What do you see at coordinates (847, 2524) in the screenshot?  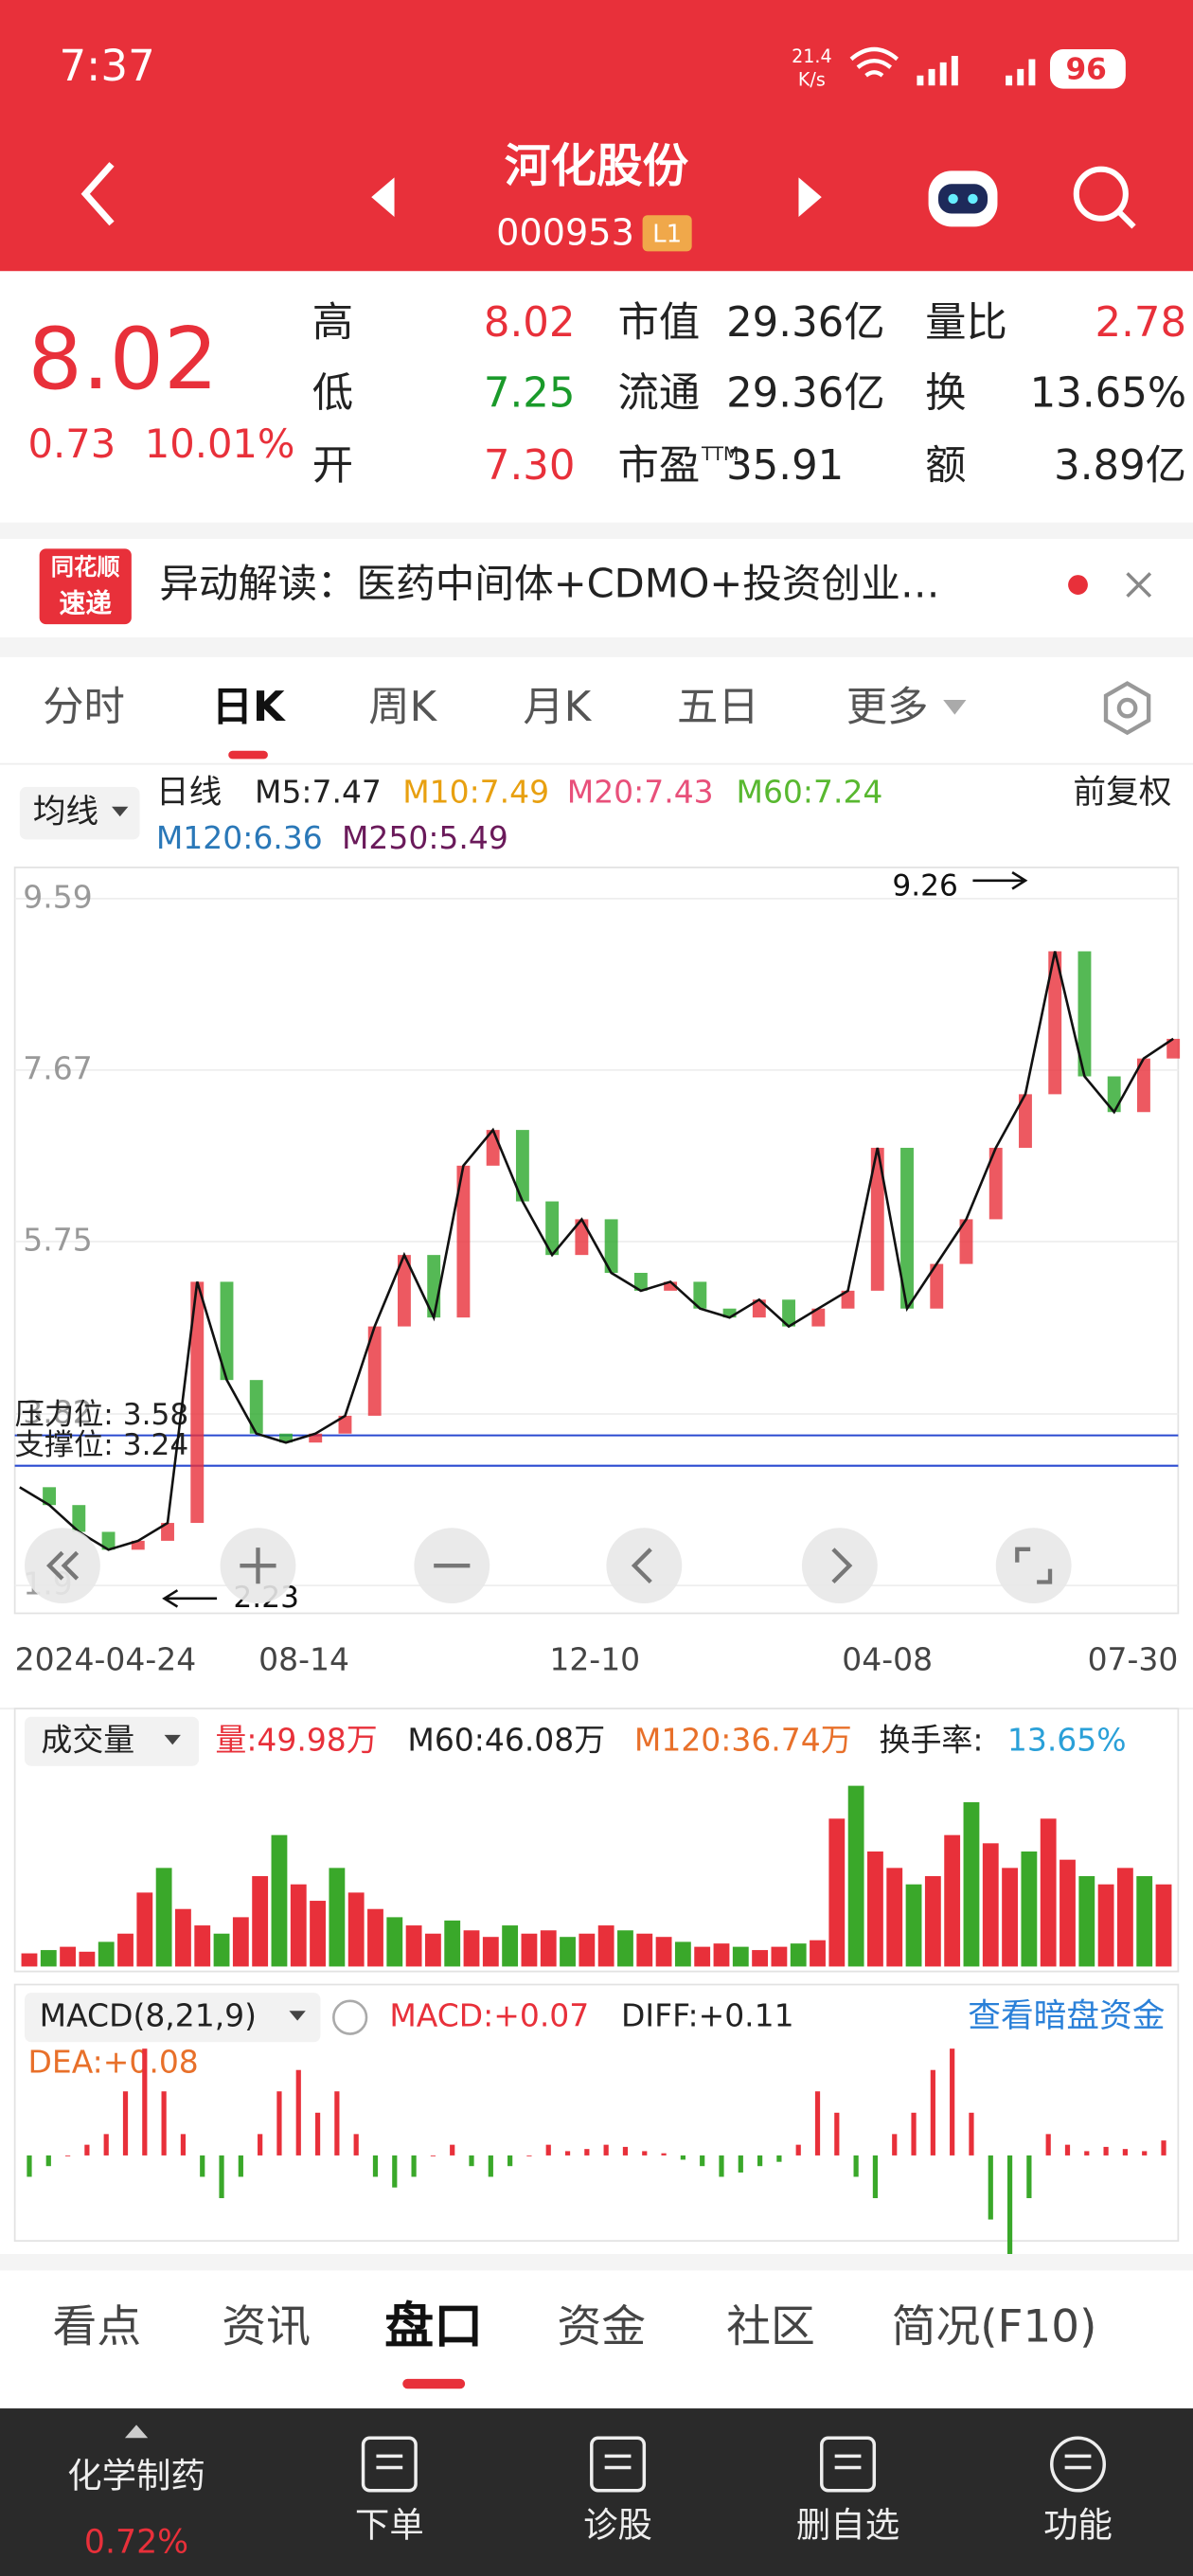 I see `nav-label: 删自选` at bounding box center [847, 2524].